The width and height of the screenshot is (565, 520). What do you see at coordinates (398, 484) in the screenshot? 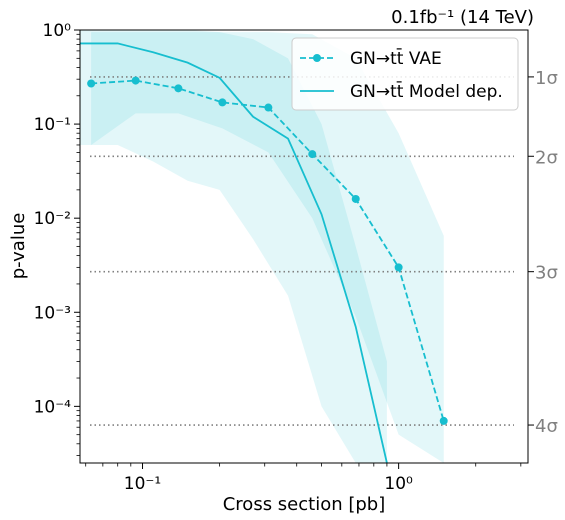
I see `x-tick-label: 10⁰` at bounding box center [398, 484].